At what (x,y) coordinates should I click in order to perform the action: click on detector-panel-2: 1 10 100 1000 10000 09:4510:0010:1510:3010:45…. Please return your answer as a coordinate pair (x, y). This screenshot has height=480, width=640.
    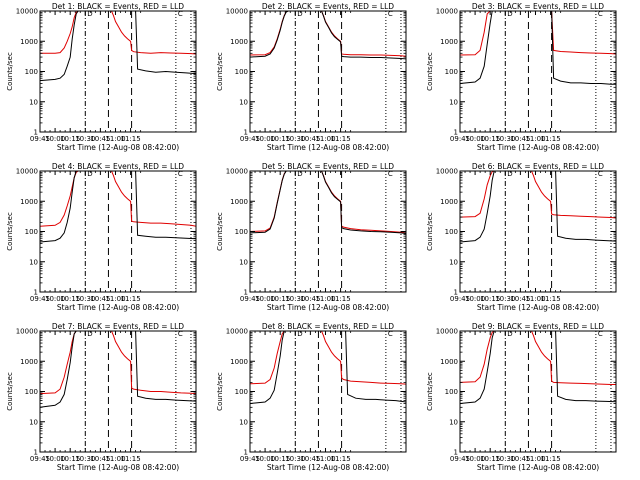
    Looking at the image, I should click on (311, 77).